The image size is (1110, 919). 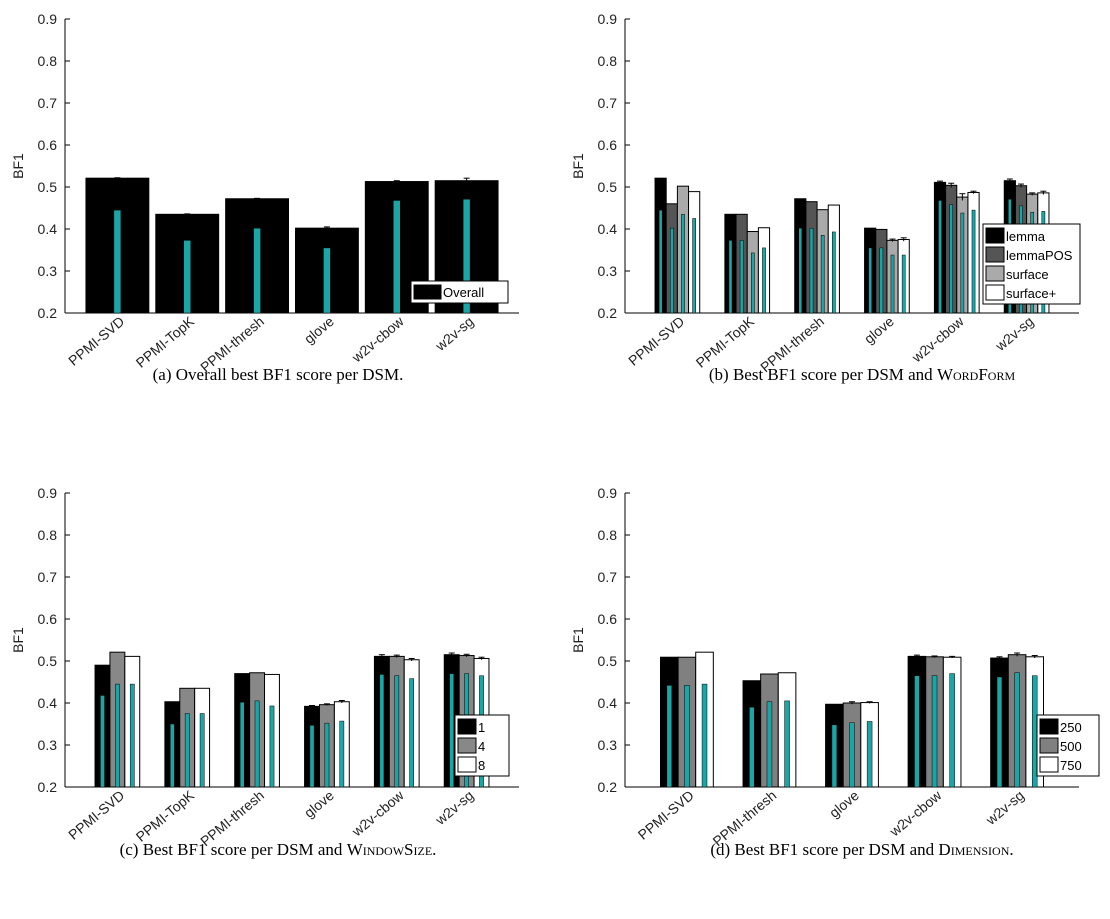 I want to click on inner-bar-1-glove, so click(x=312, y=756).